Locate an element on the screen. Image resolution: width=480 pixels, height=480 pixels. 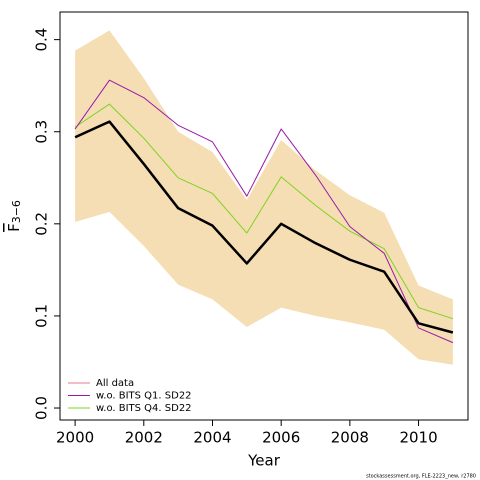
x-tick-label: 2002 is located at coordinates (144, 438).